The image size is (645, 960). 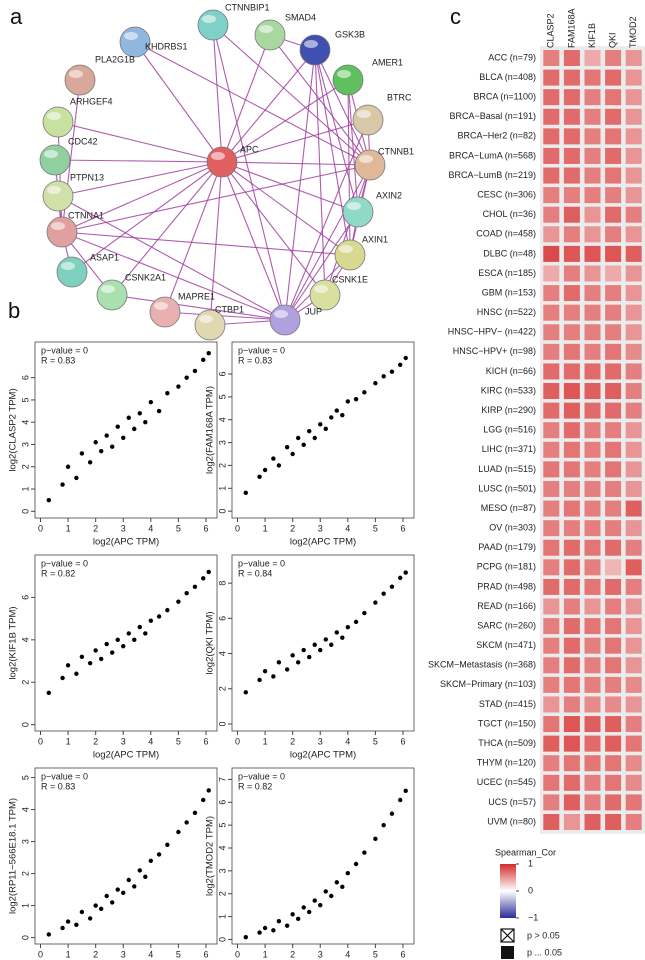 I want to click on annotation: p−value = 0, so click(x=261, y=563).